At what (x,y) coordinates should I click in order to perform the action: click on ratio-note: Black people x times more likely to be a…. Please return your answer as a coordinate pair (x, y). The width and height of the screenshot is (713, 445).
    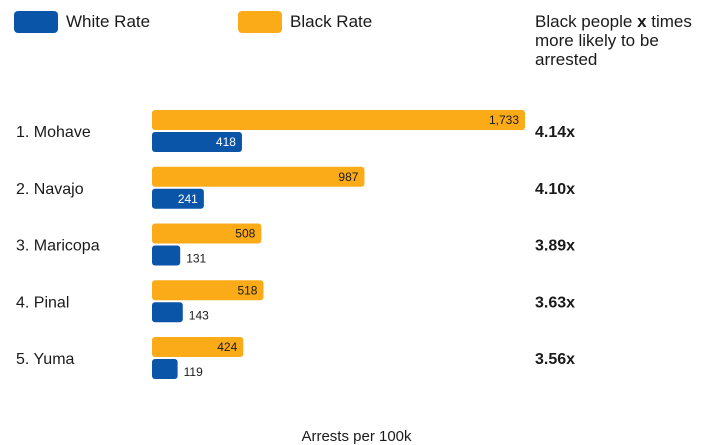
    Looking at the image, I should click on (620, 40).